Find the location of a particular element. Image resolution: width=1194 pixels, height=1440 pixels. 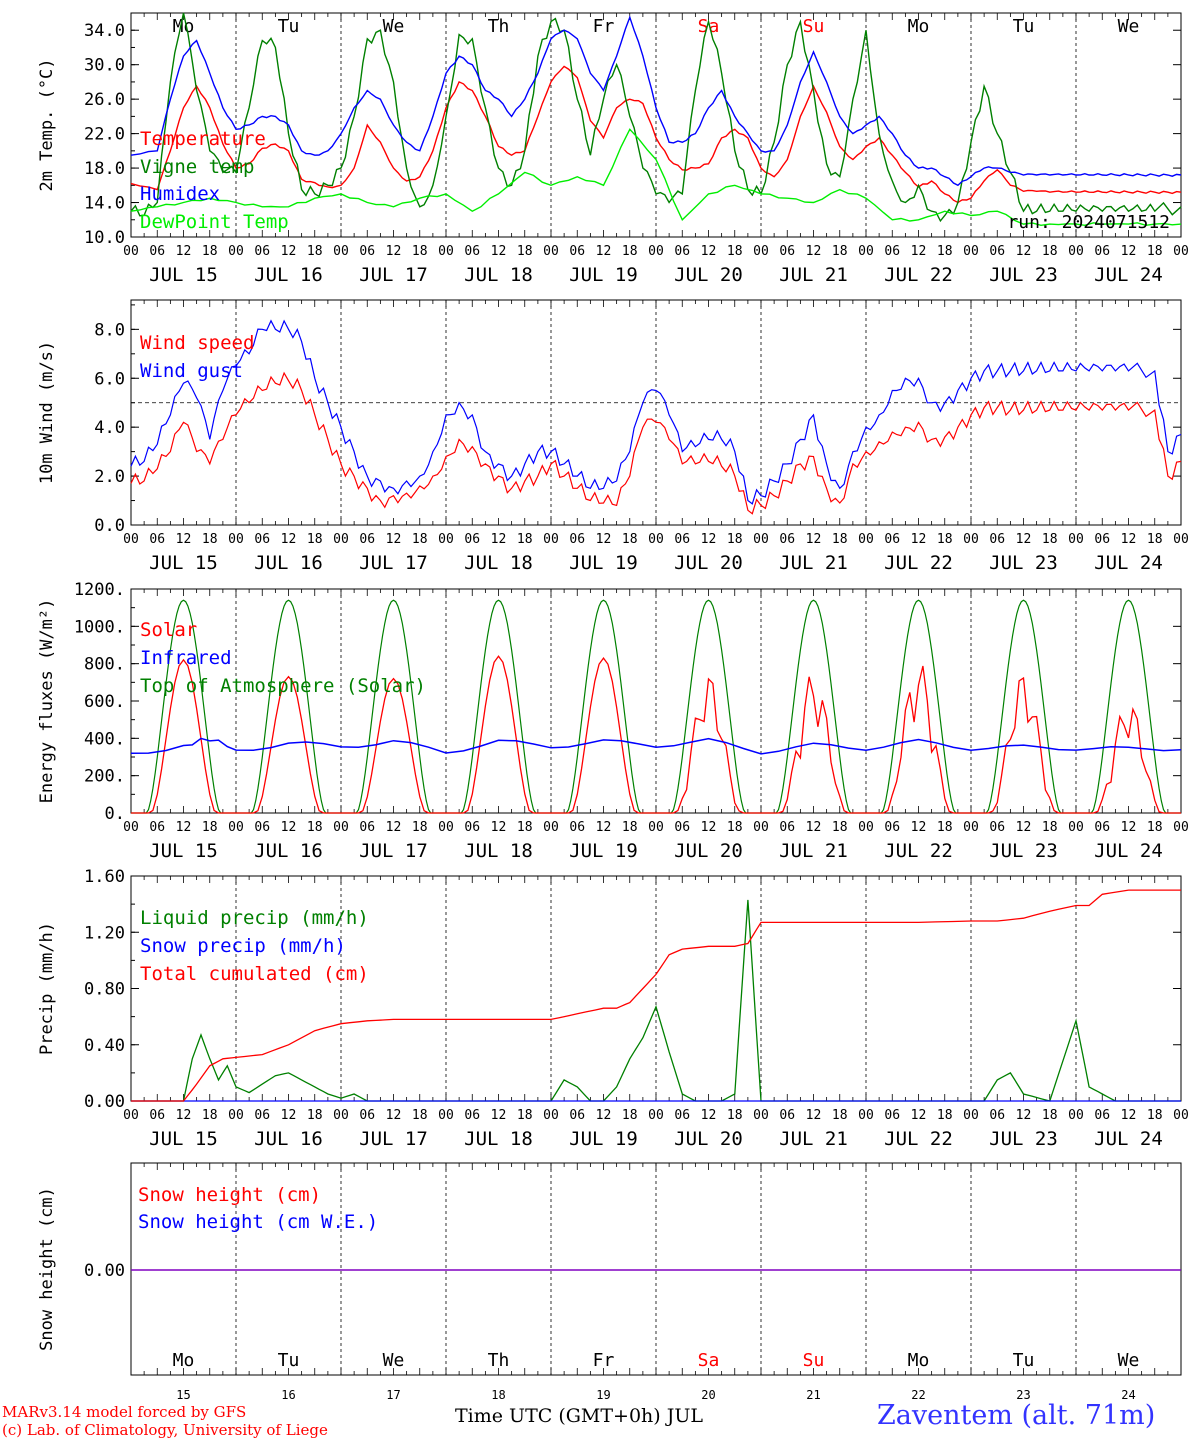

y-tick-label: 1.60 is located at coordinates (104, 877).